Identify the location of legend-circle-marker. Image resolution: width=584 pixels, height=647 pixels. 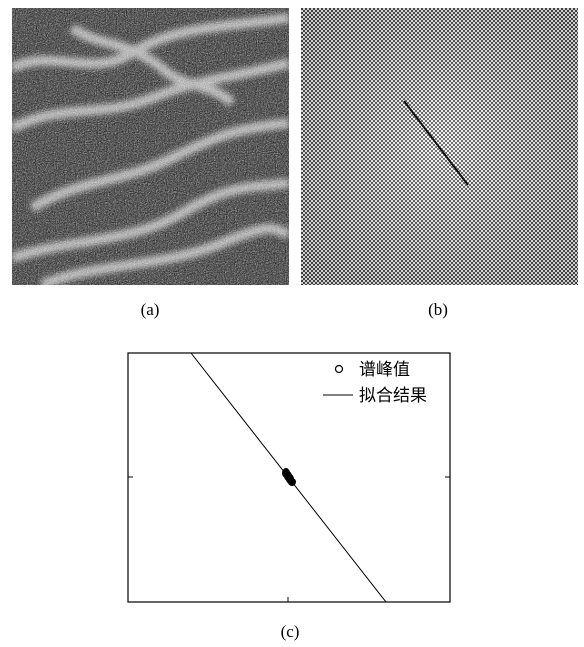
(339, 369).